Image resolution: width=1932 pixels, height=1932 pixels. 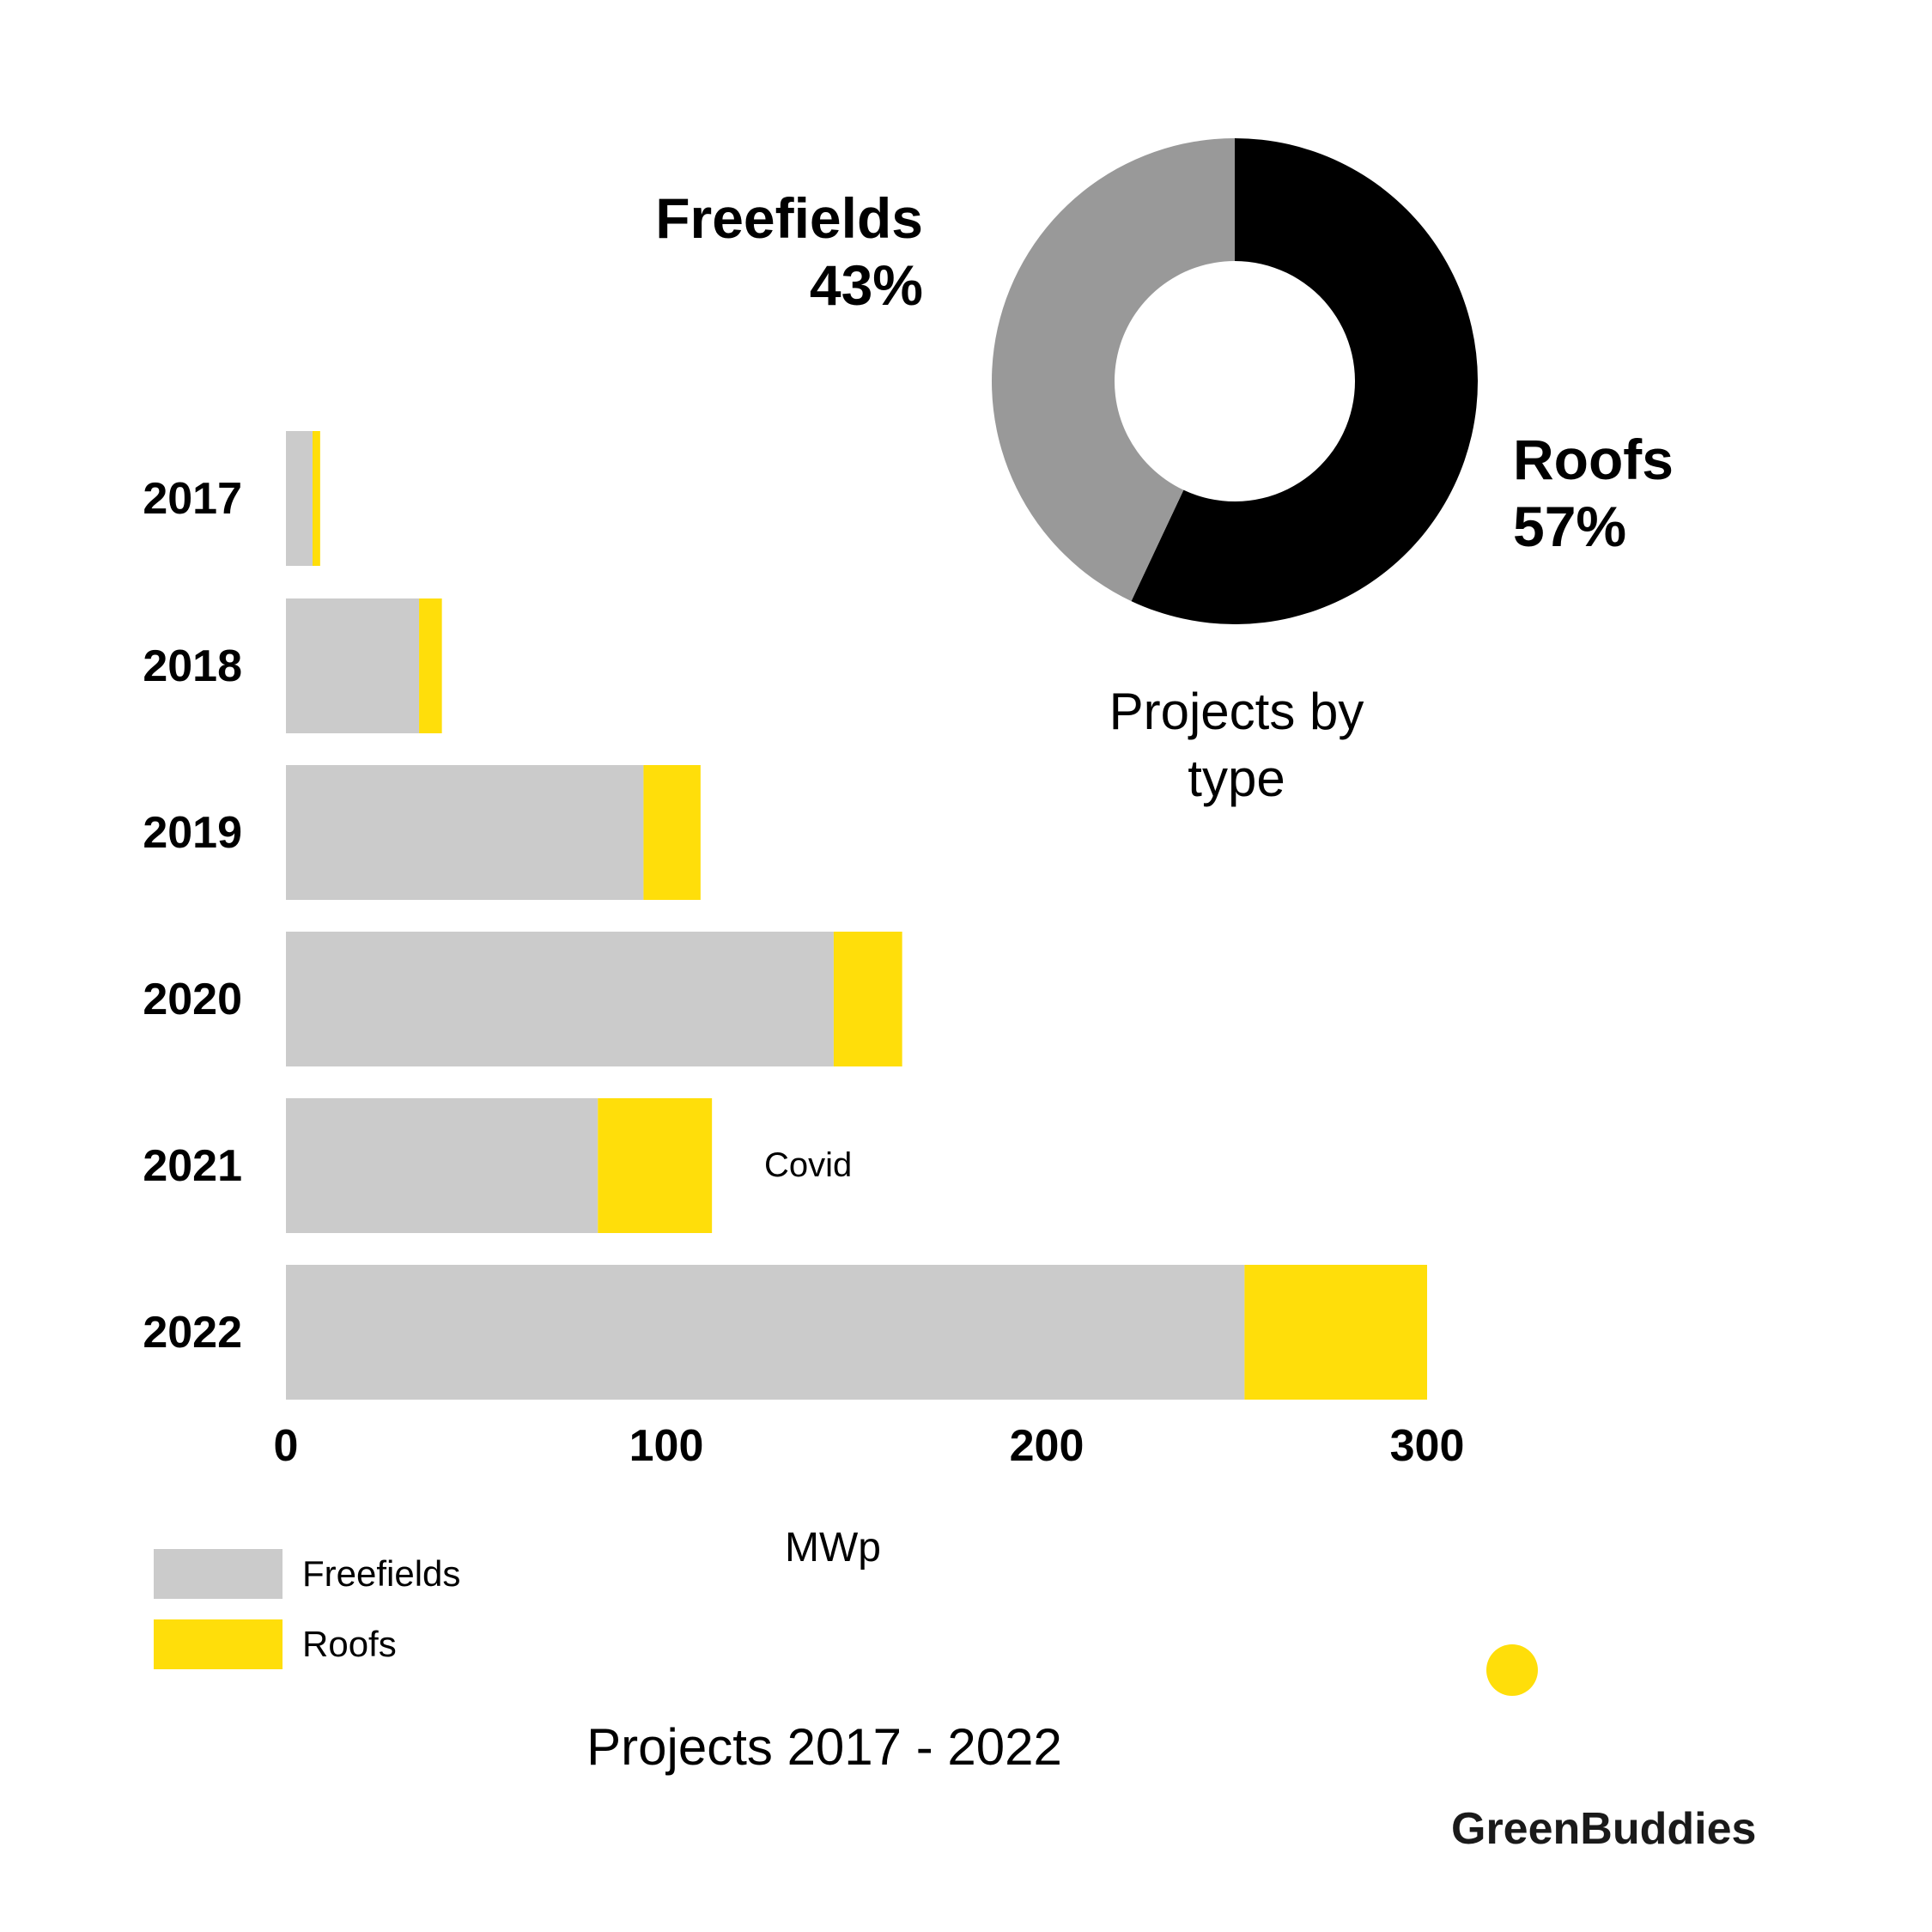 What do you see at coordinates (866, 285) in the screenshot?
I see `donut-label-percent: 43%` at bounding box center [866, 285].